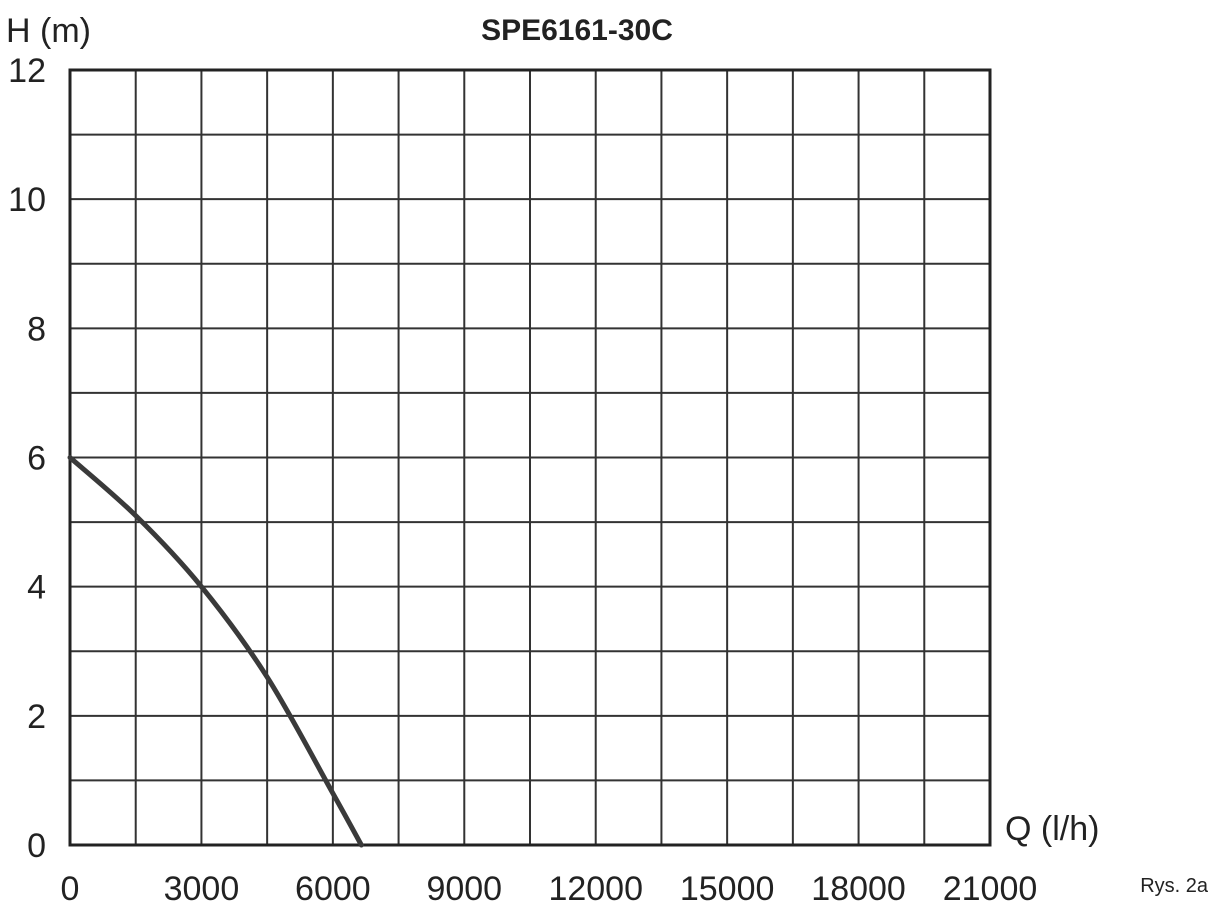 This screenshot has height=912, width=1212. Describe the element at coordinates (36, 329) in the screenshot. I see `y-tick-label: 8` at that location.